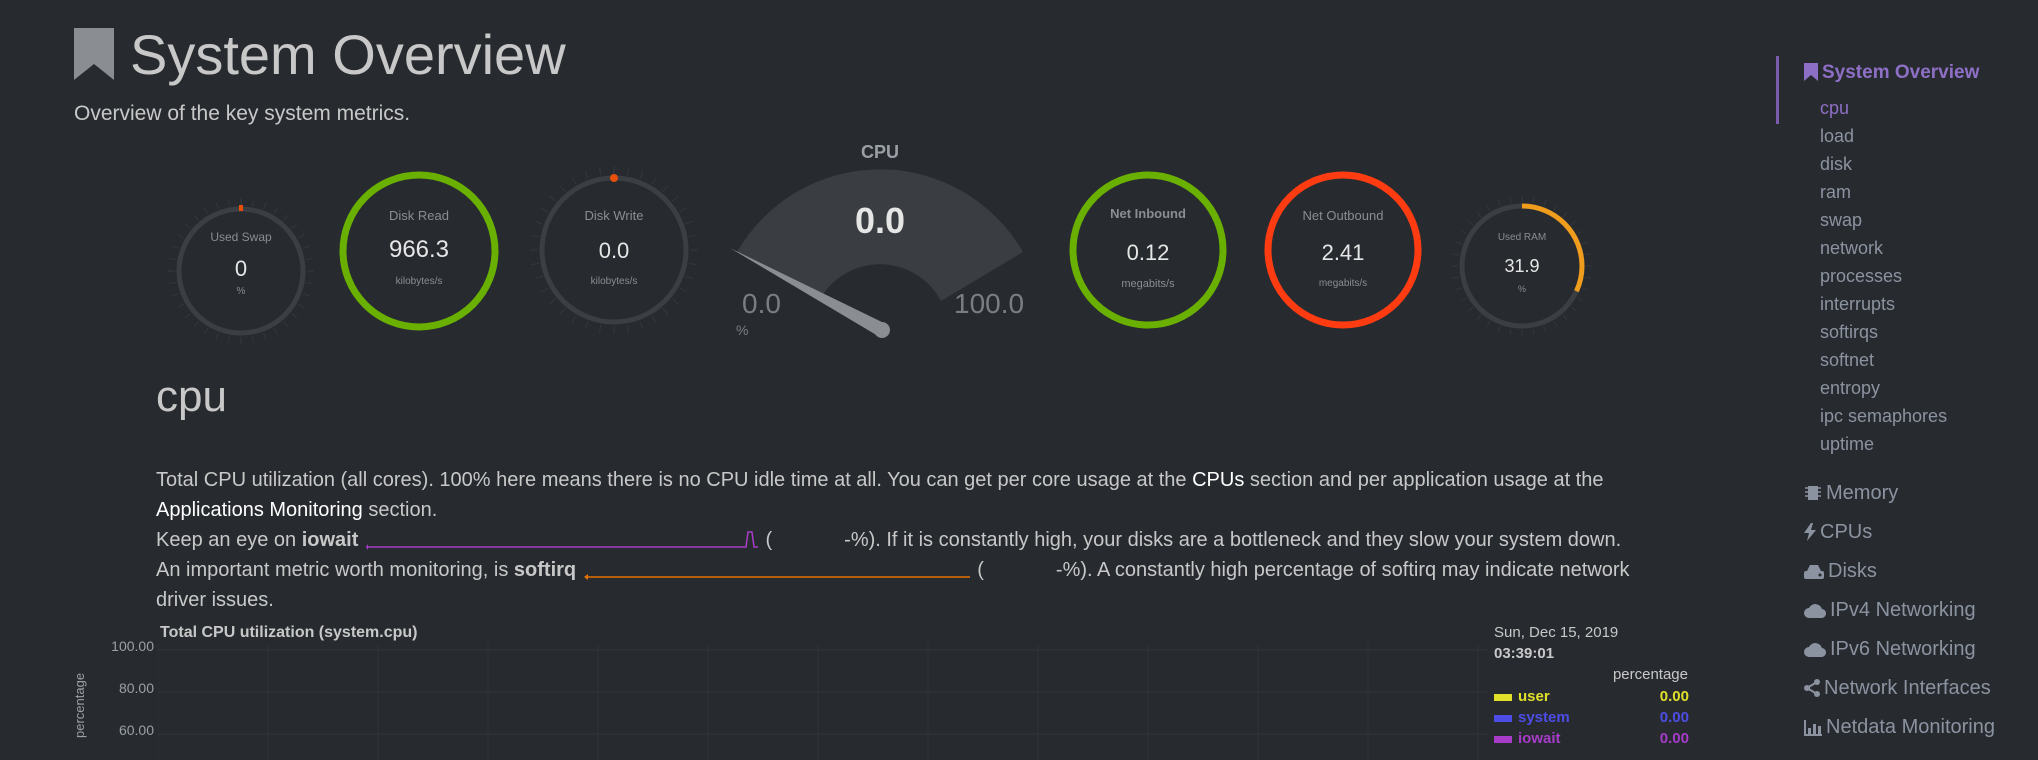 This screenshot has height=760, width=2038. Describe the element at coordinates (1524, 653) in the screenshot. I see `legend-time: 03:39:01` at that location.